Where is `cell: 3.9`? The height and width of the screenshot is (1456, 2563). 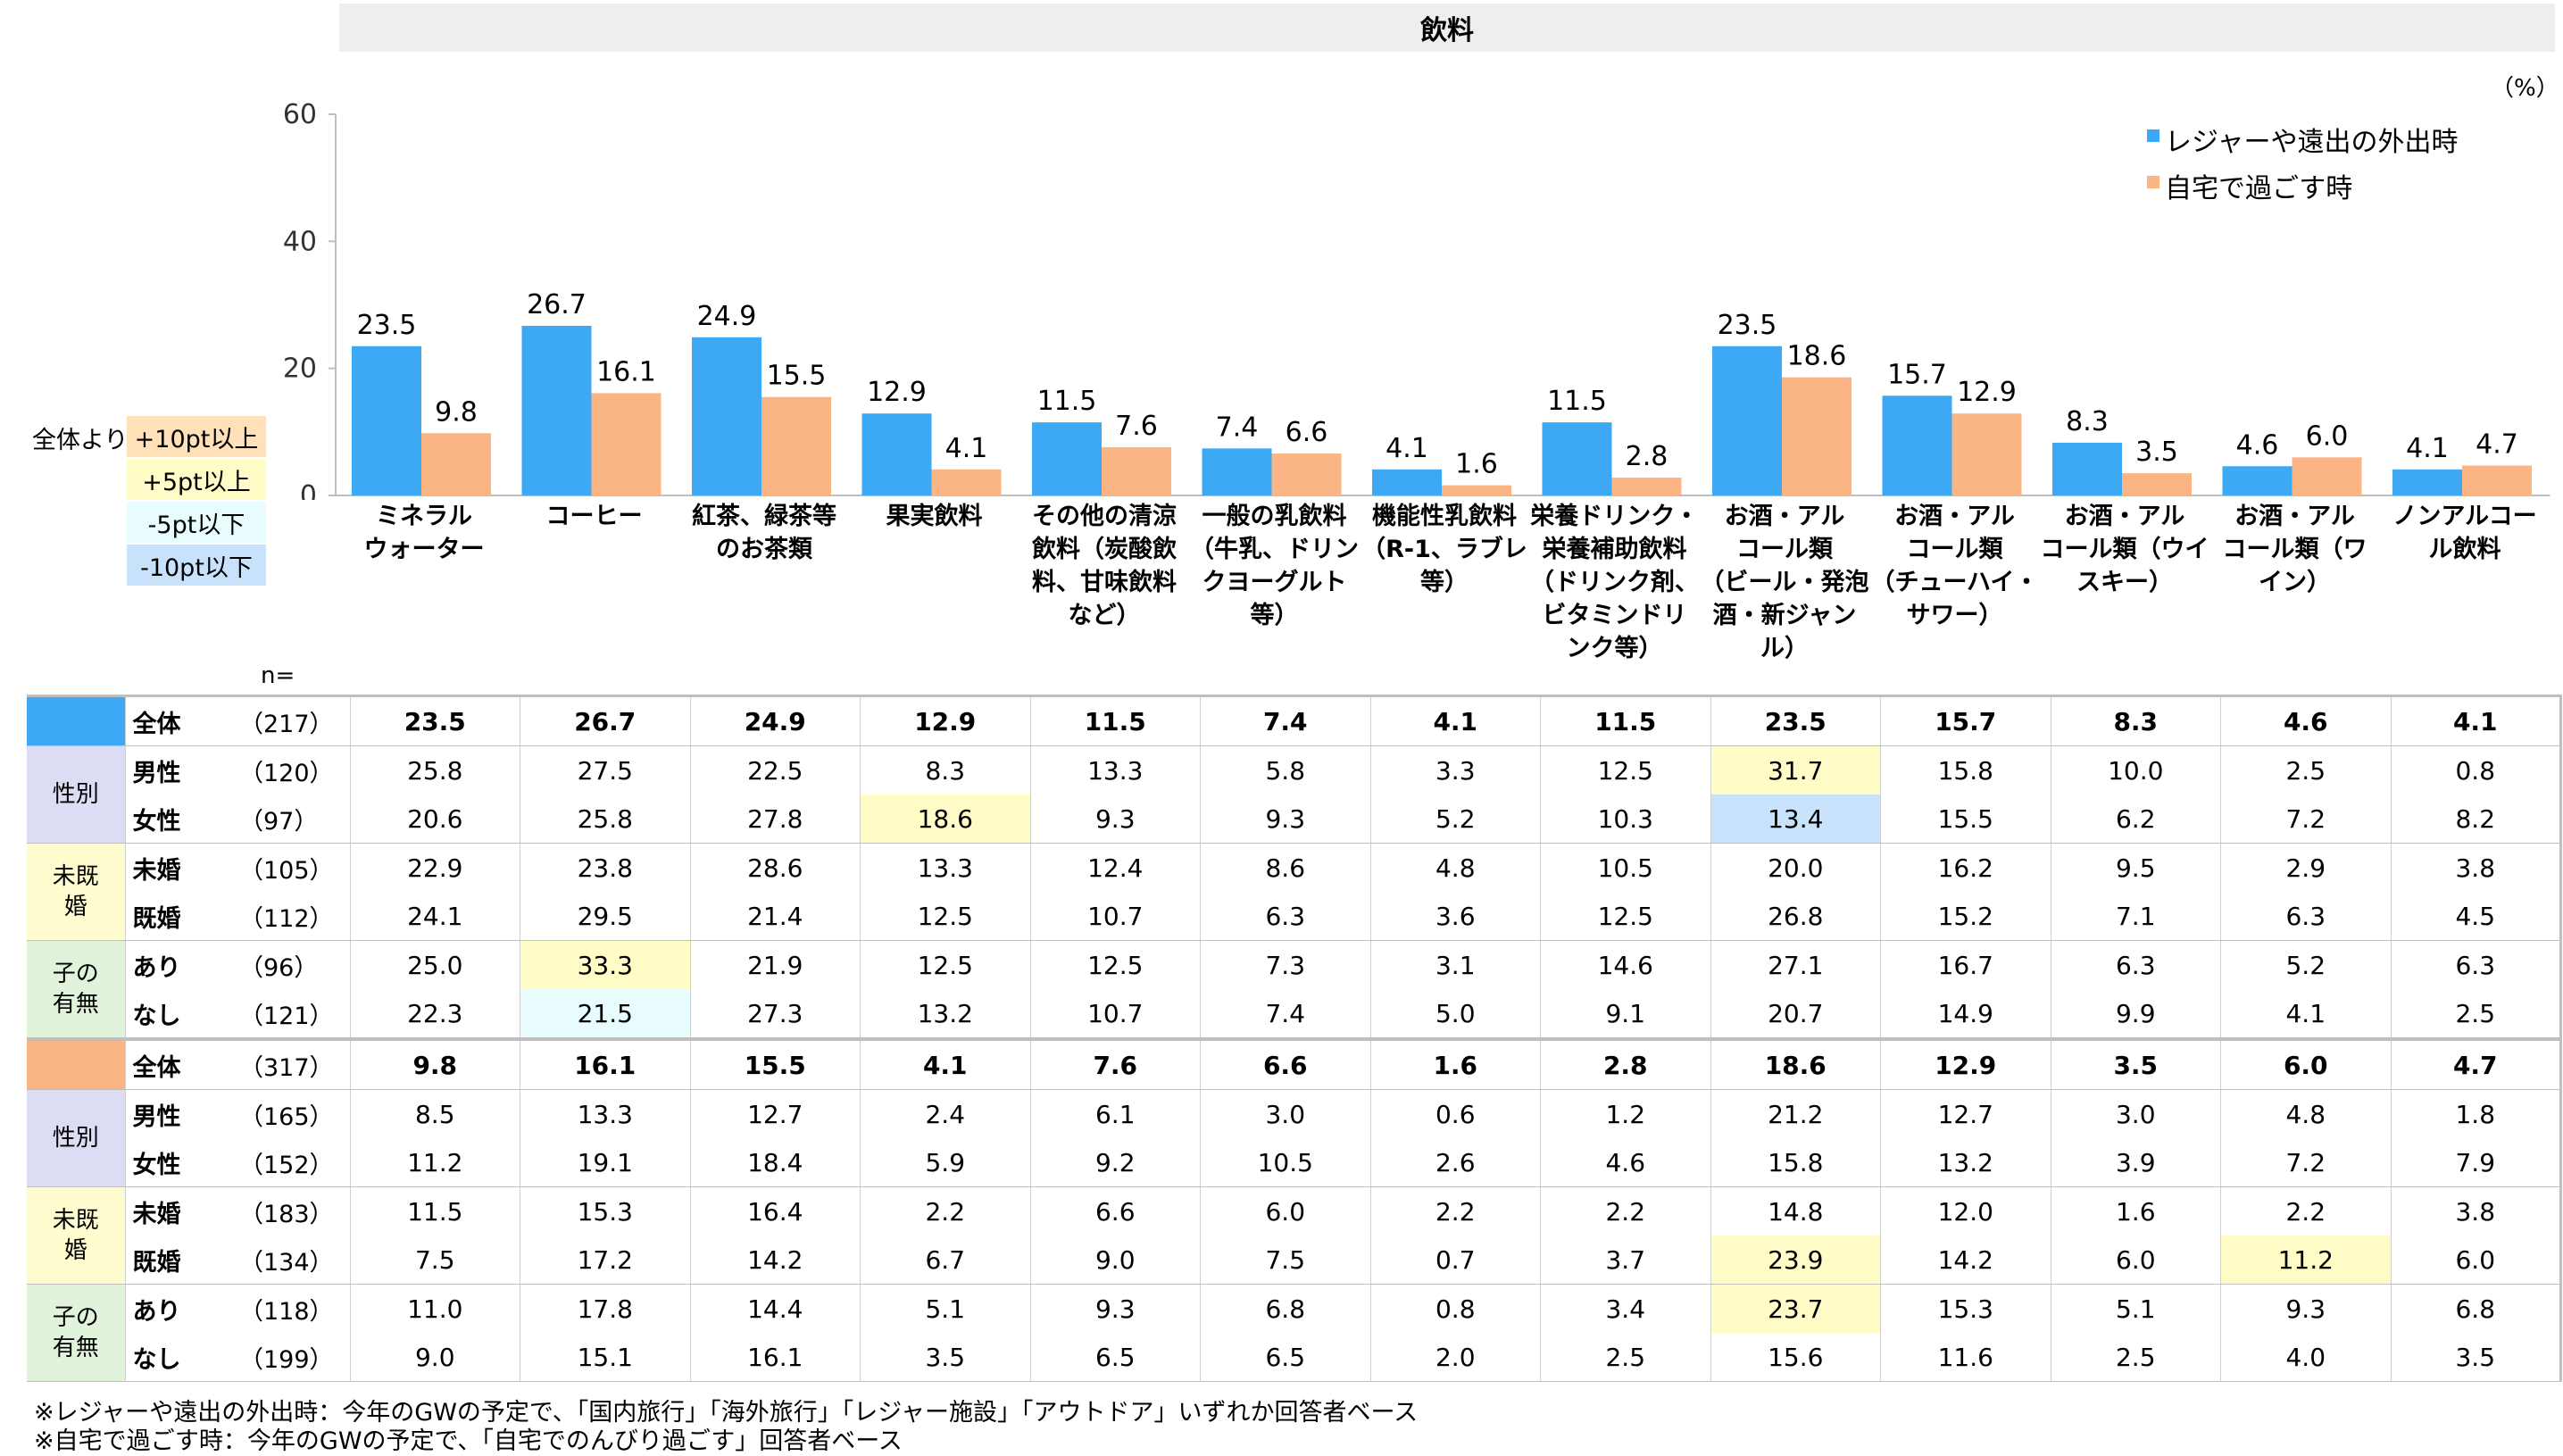 cell: 3.9 is located at coordinates (2136, 1162).